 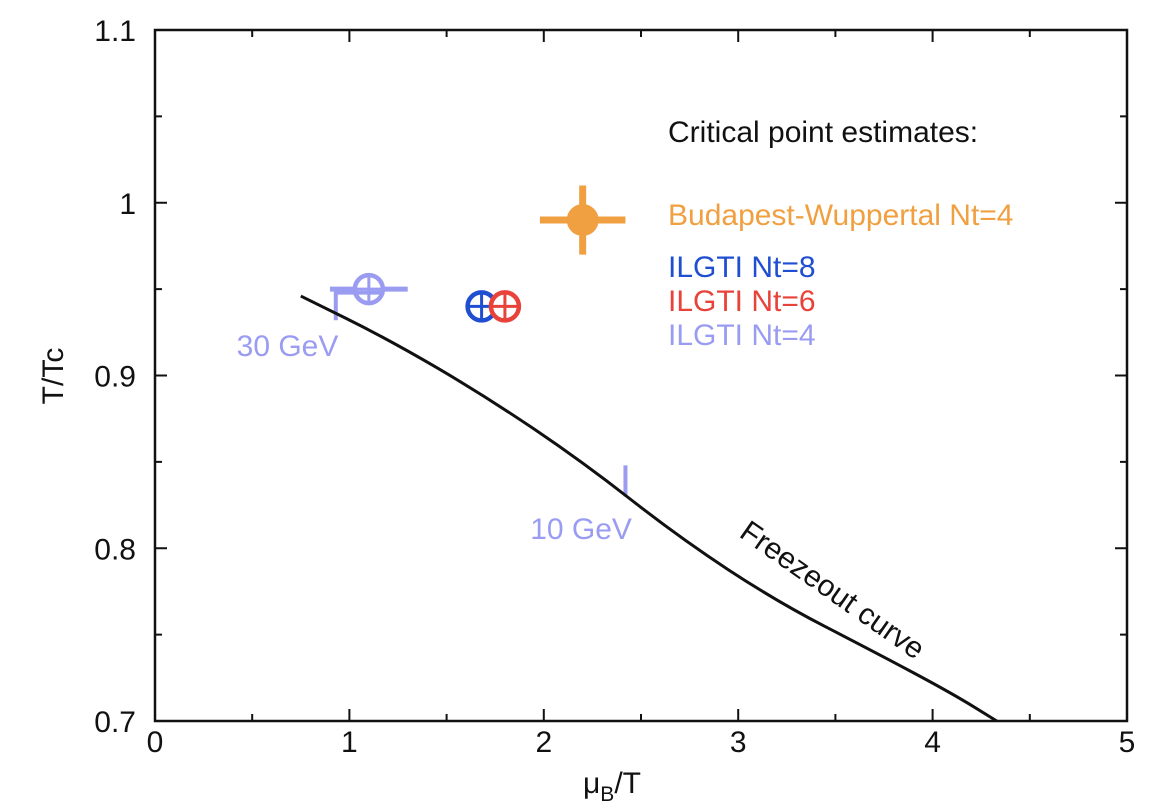 What do you see at coordinates (288, 346) in the screenshot?
I see `30-gev-label: 30 GeV` at bounding box center [288, 346].